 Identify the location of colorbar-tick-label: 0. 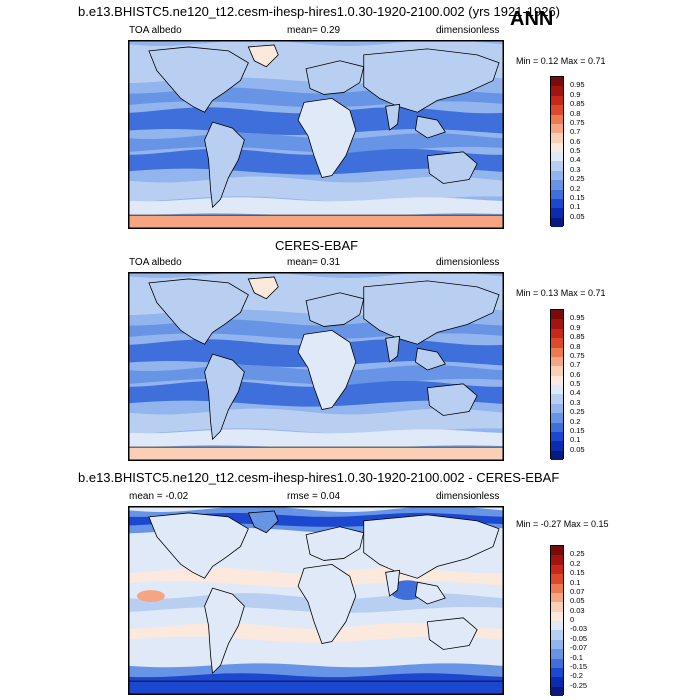
(572, 619).